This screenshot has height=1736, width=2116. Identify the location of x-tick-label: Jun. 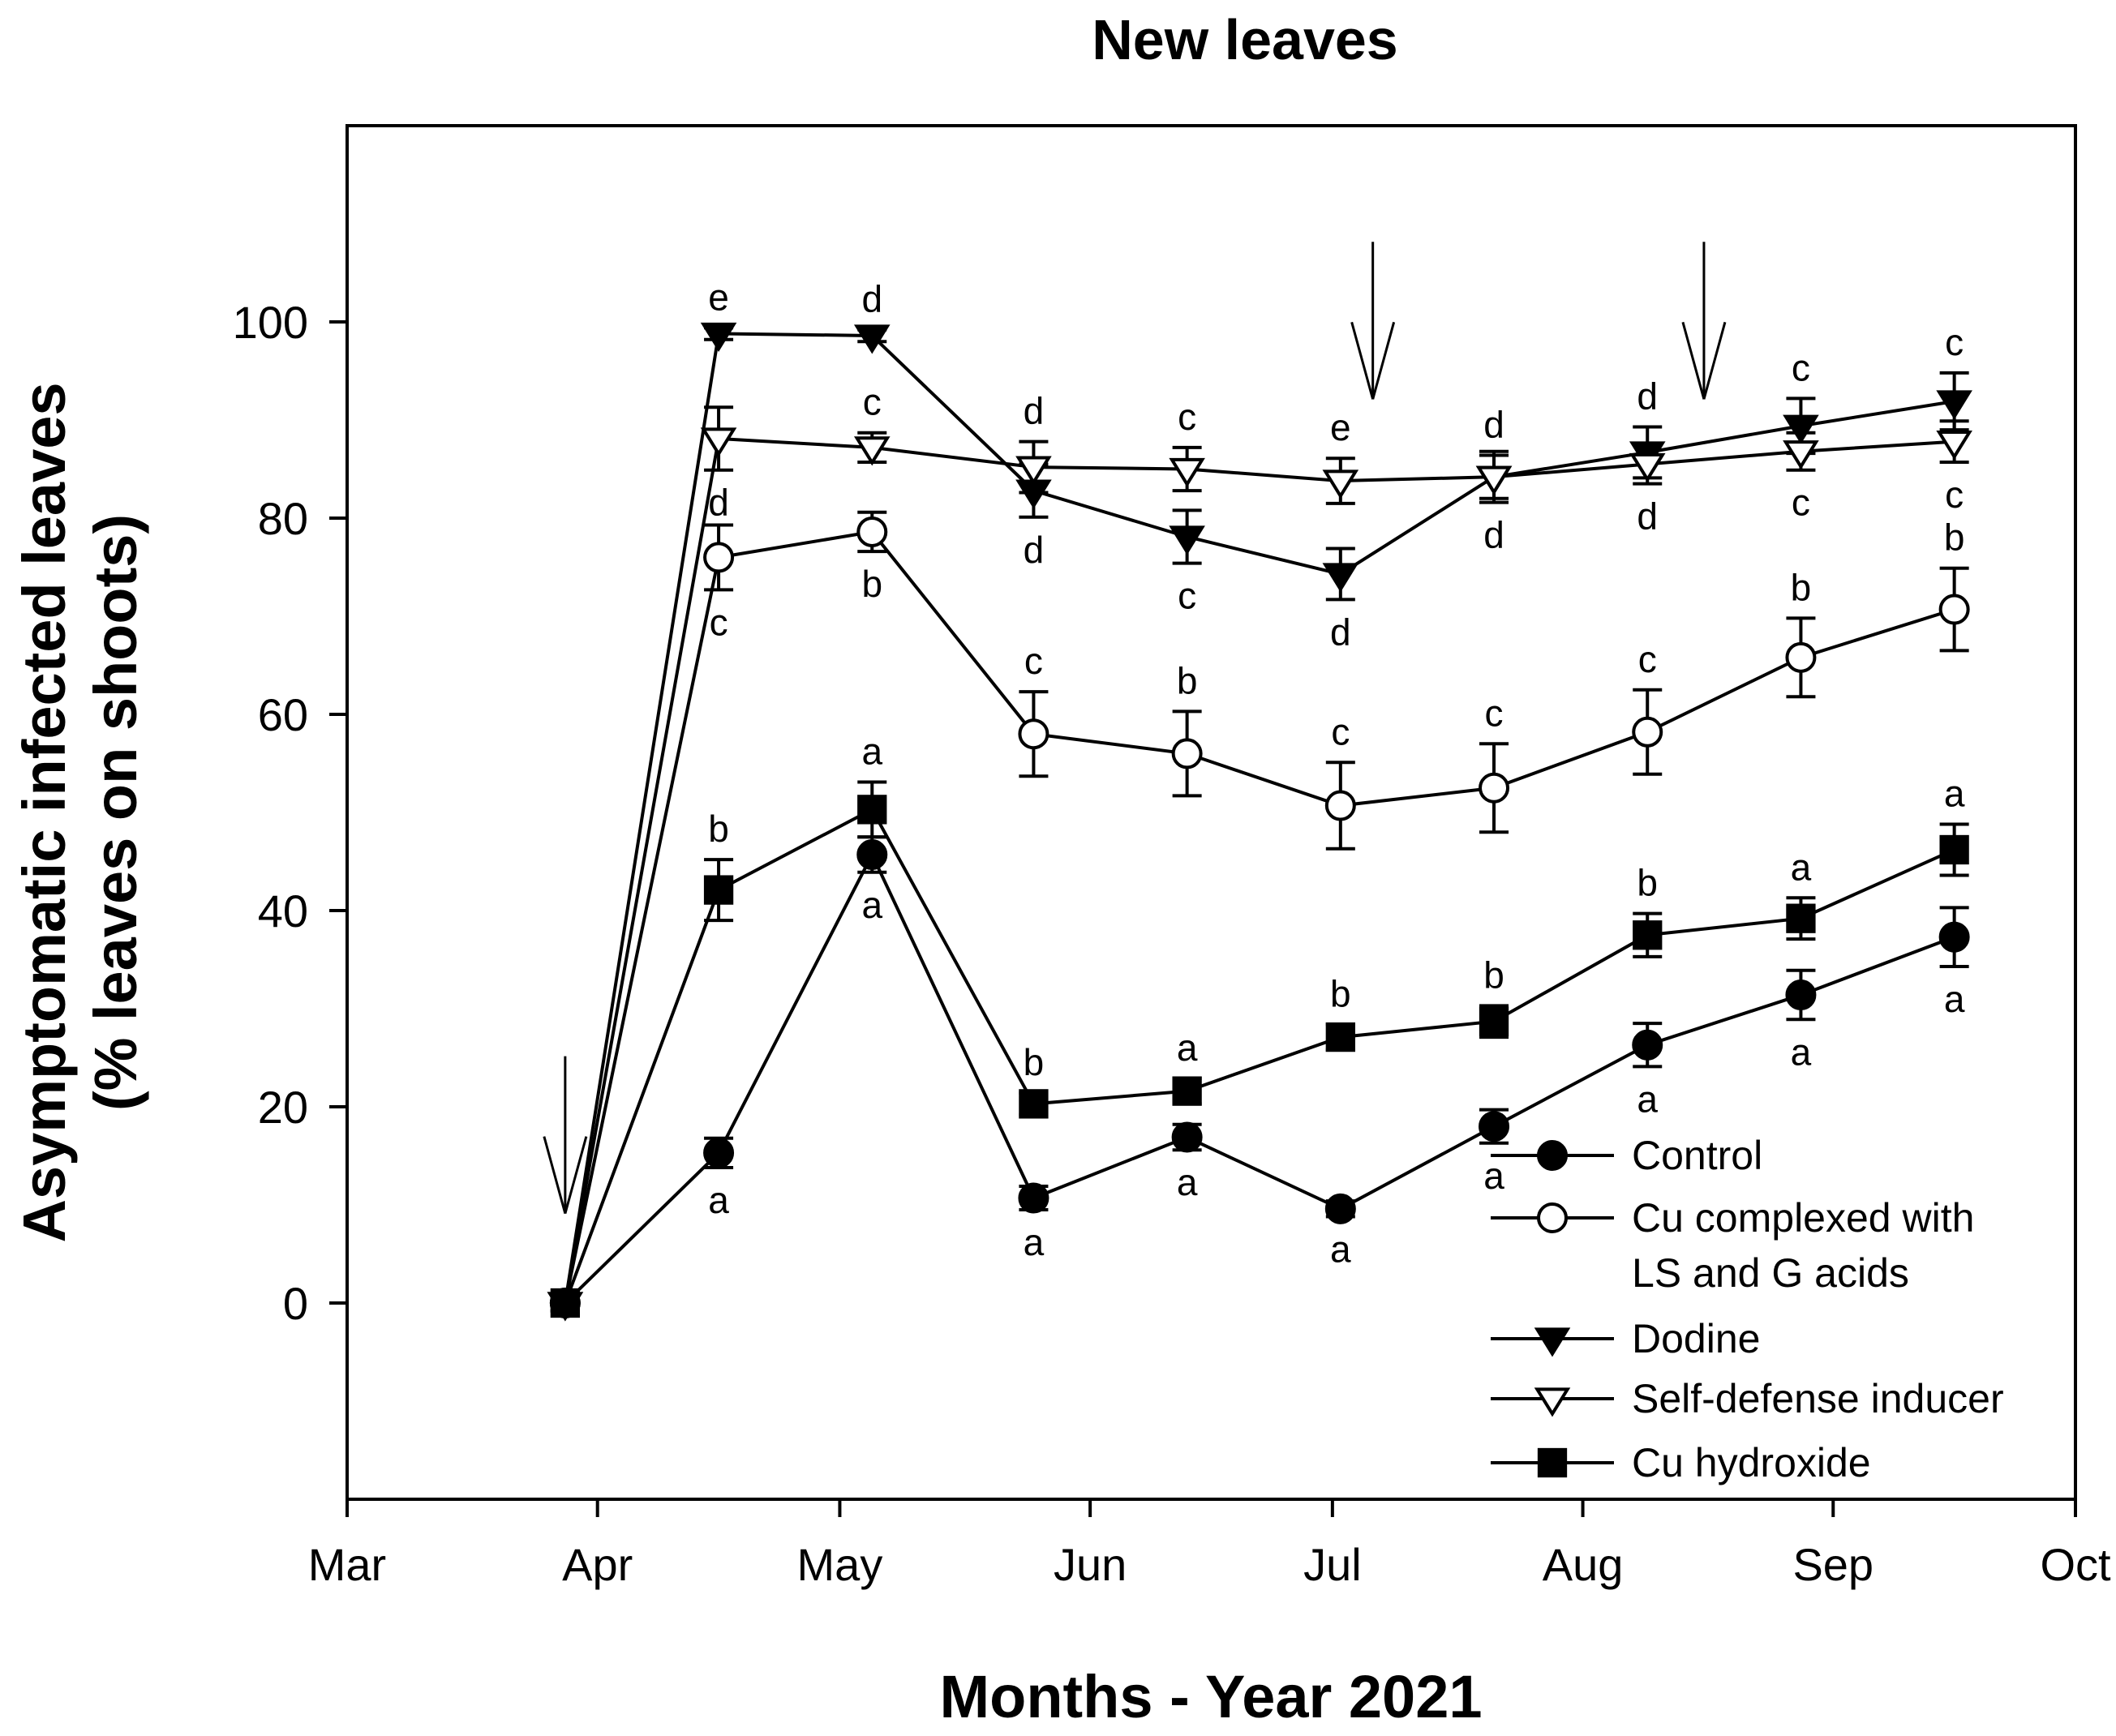
(1090, 1564).